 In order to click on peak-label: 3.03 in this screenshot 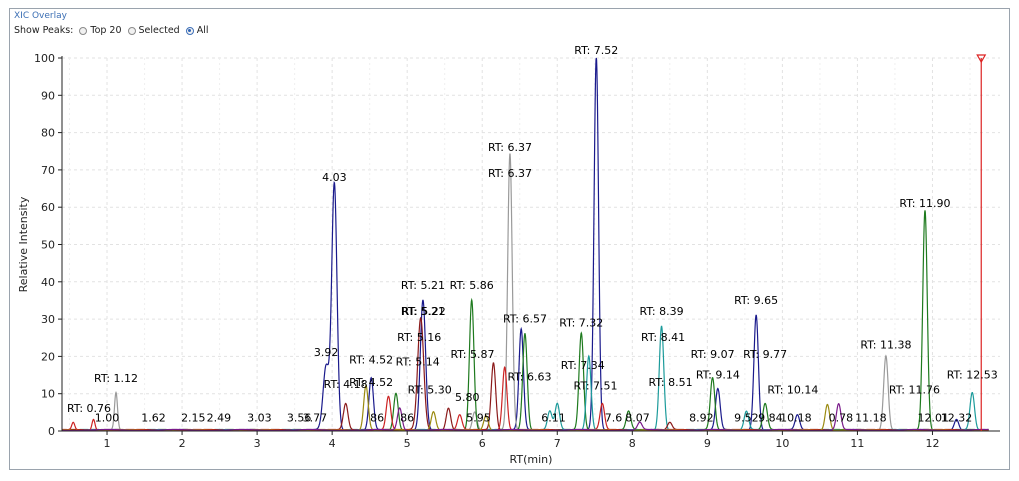, I will do `click(259, 417)`.